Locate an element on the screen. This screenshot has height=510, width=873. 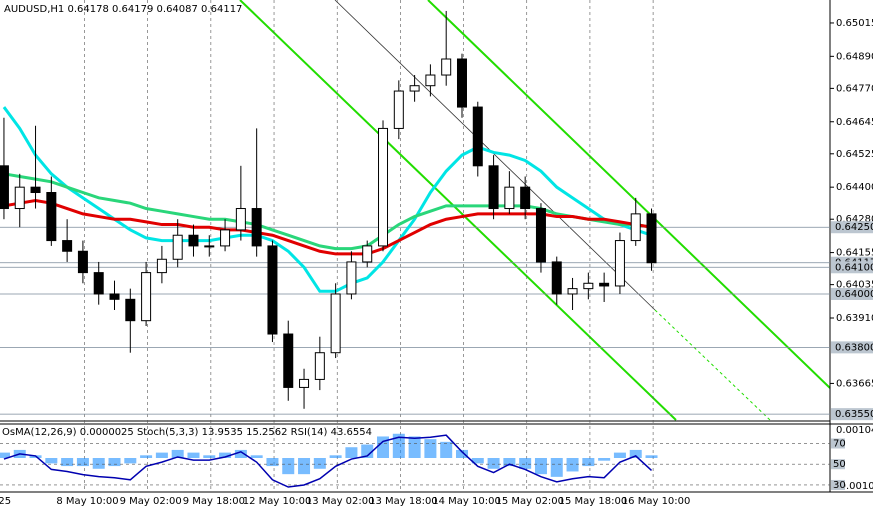
level-label: 0.64000 is located at coordinates (854, 294).